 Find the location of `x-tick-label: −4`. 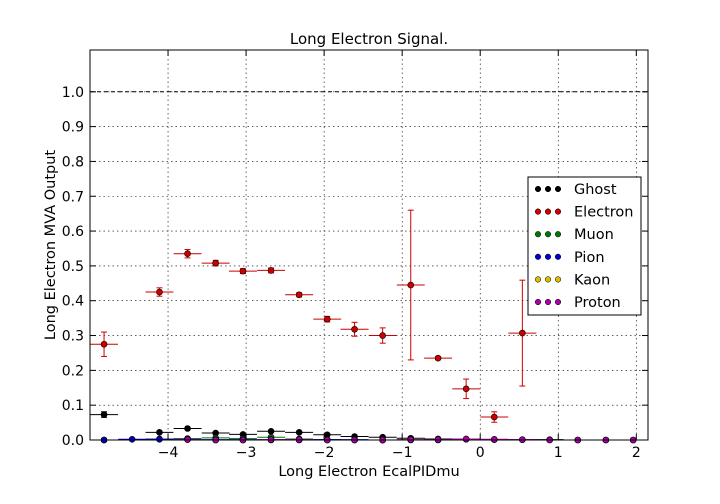

x-tick-label: −4 is located at coordinates (168, 453).